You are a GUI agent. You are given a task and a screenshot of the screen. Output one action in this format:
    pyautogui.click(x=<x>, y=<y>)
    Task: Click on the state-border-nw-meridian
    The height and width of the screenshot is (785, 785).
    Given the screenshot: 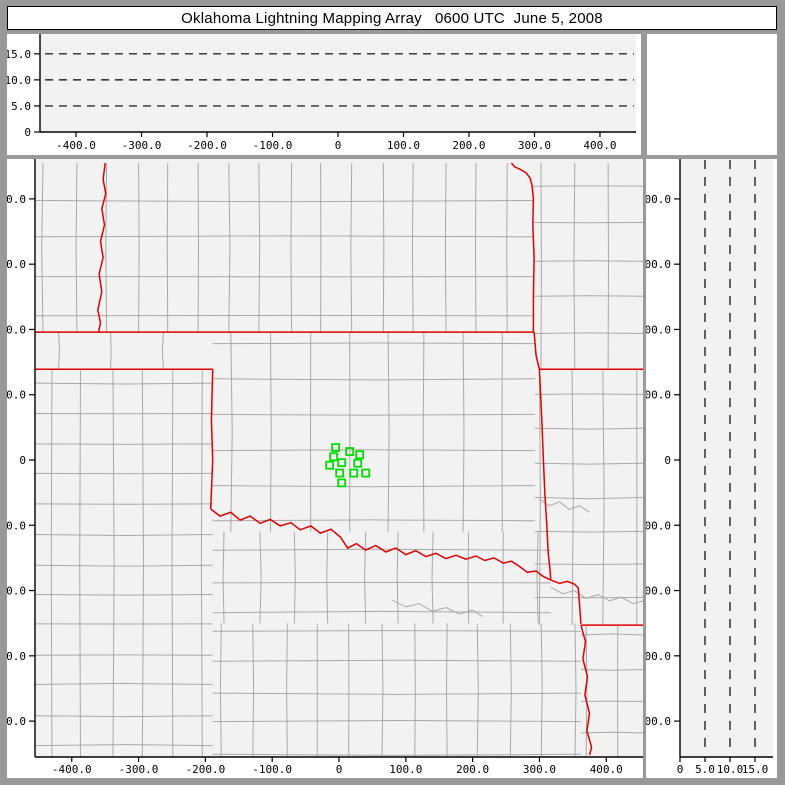 What is the action you would take?
    pyautogui.click(x=102, y=247)
    